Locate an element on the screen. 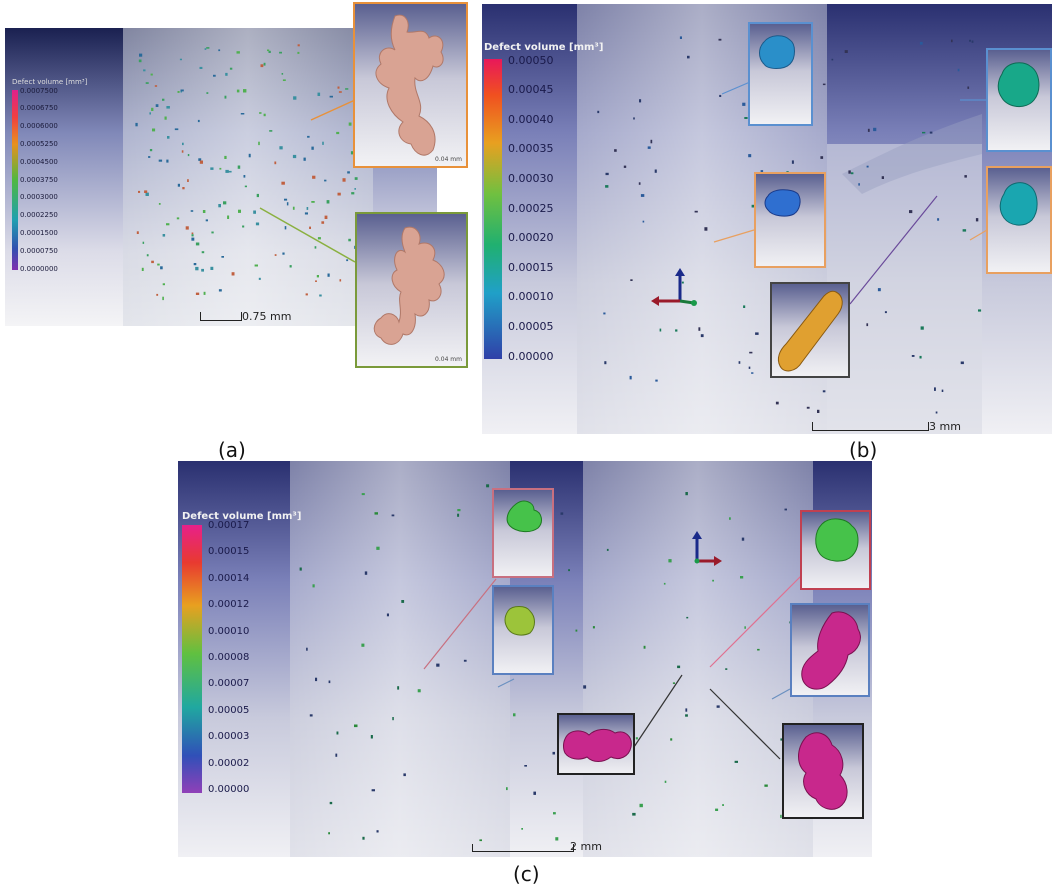  panel-a-inset-bottom: 0.04 mm is located at coordinates (411, 290).